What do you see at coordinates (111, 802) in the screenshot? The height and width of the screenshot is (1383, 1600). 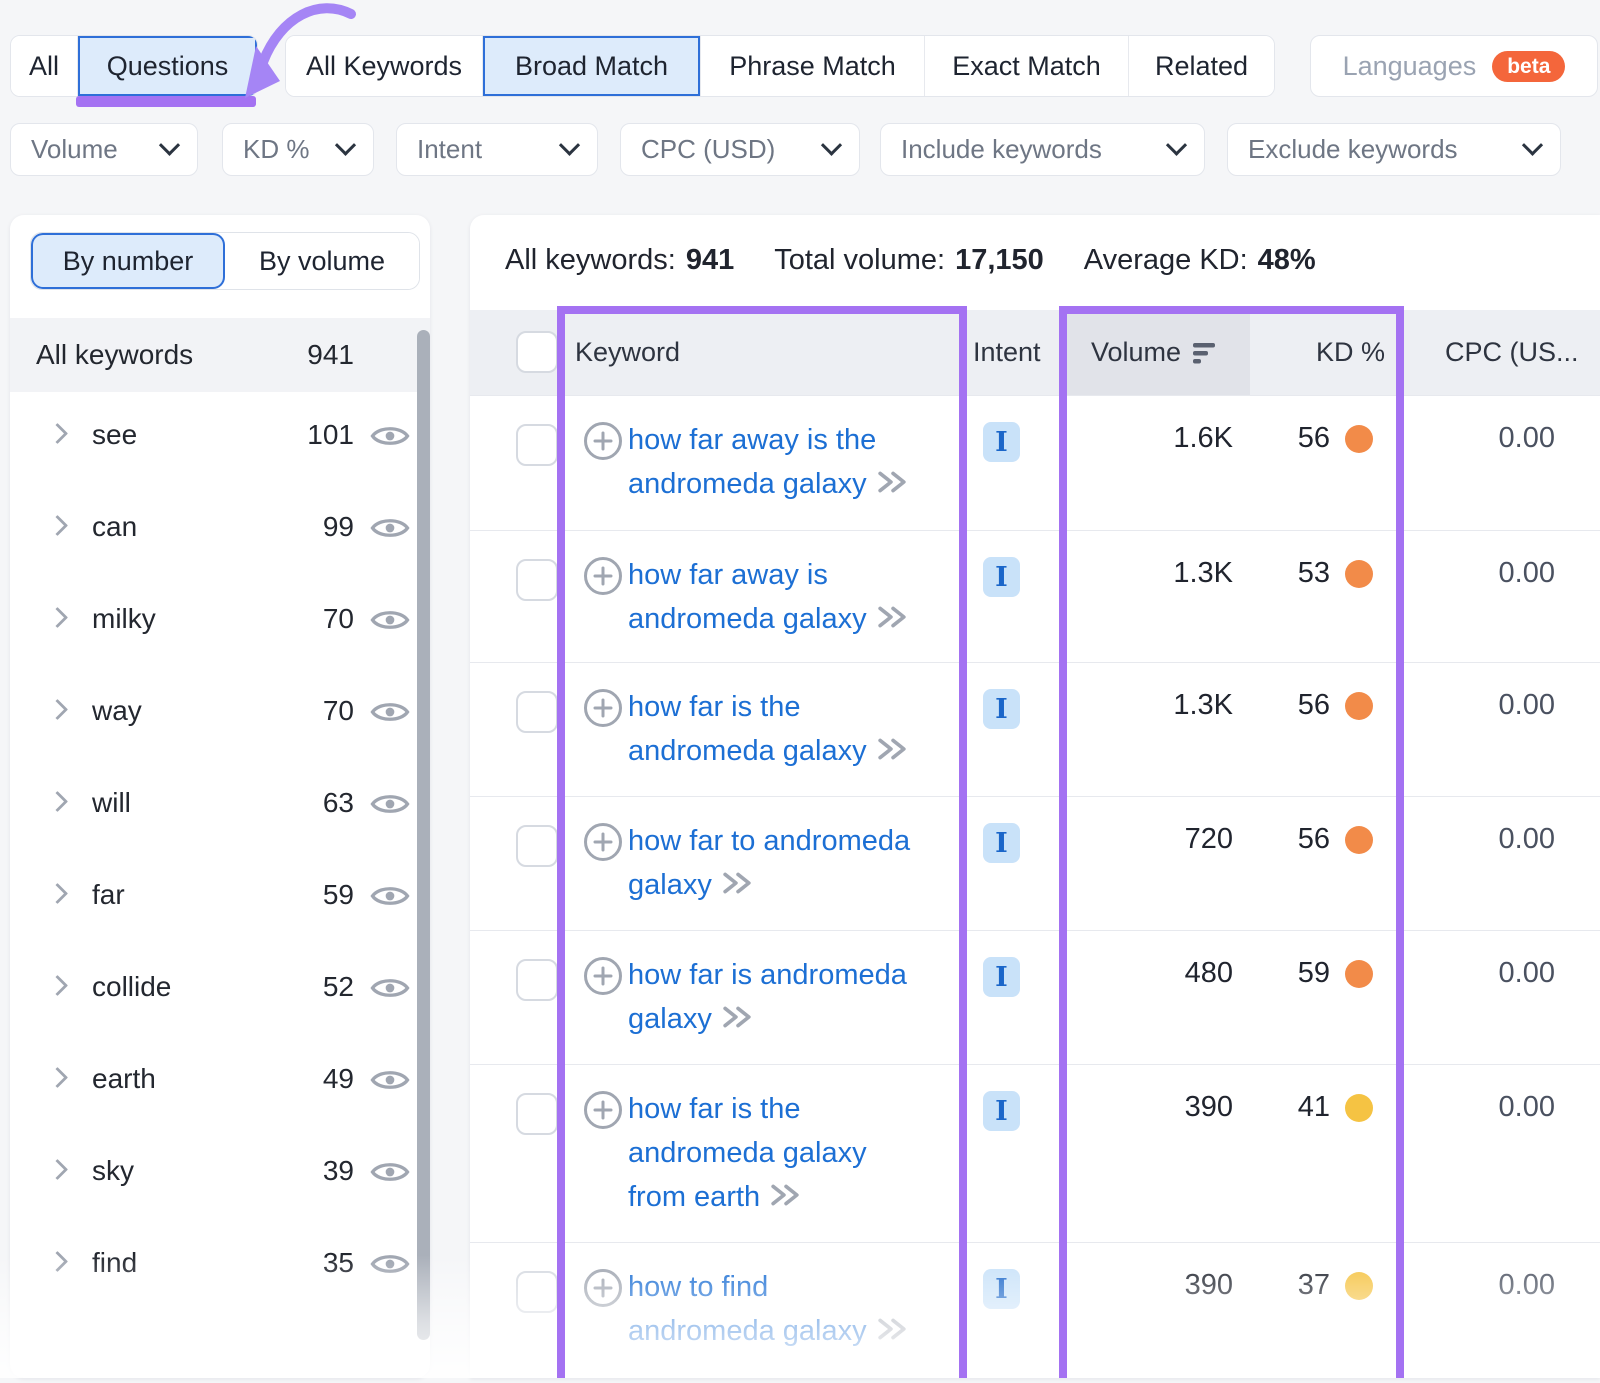 I see `group-label: will` at bounding box center [111, 802].